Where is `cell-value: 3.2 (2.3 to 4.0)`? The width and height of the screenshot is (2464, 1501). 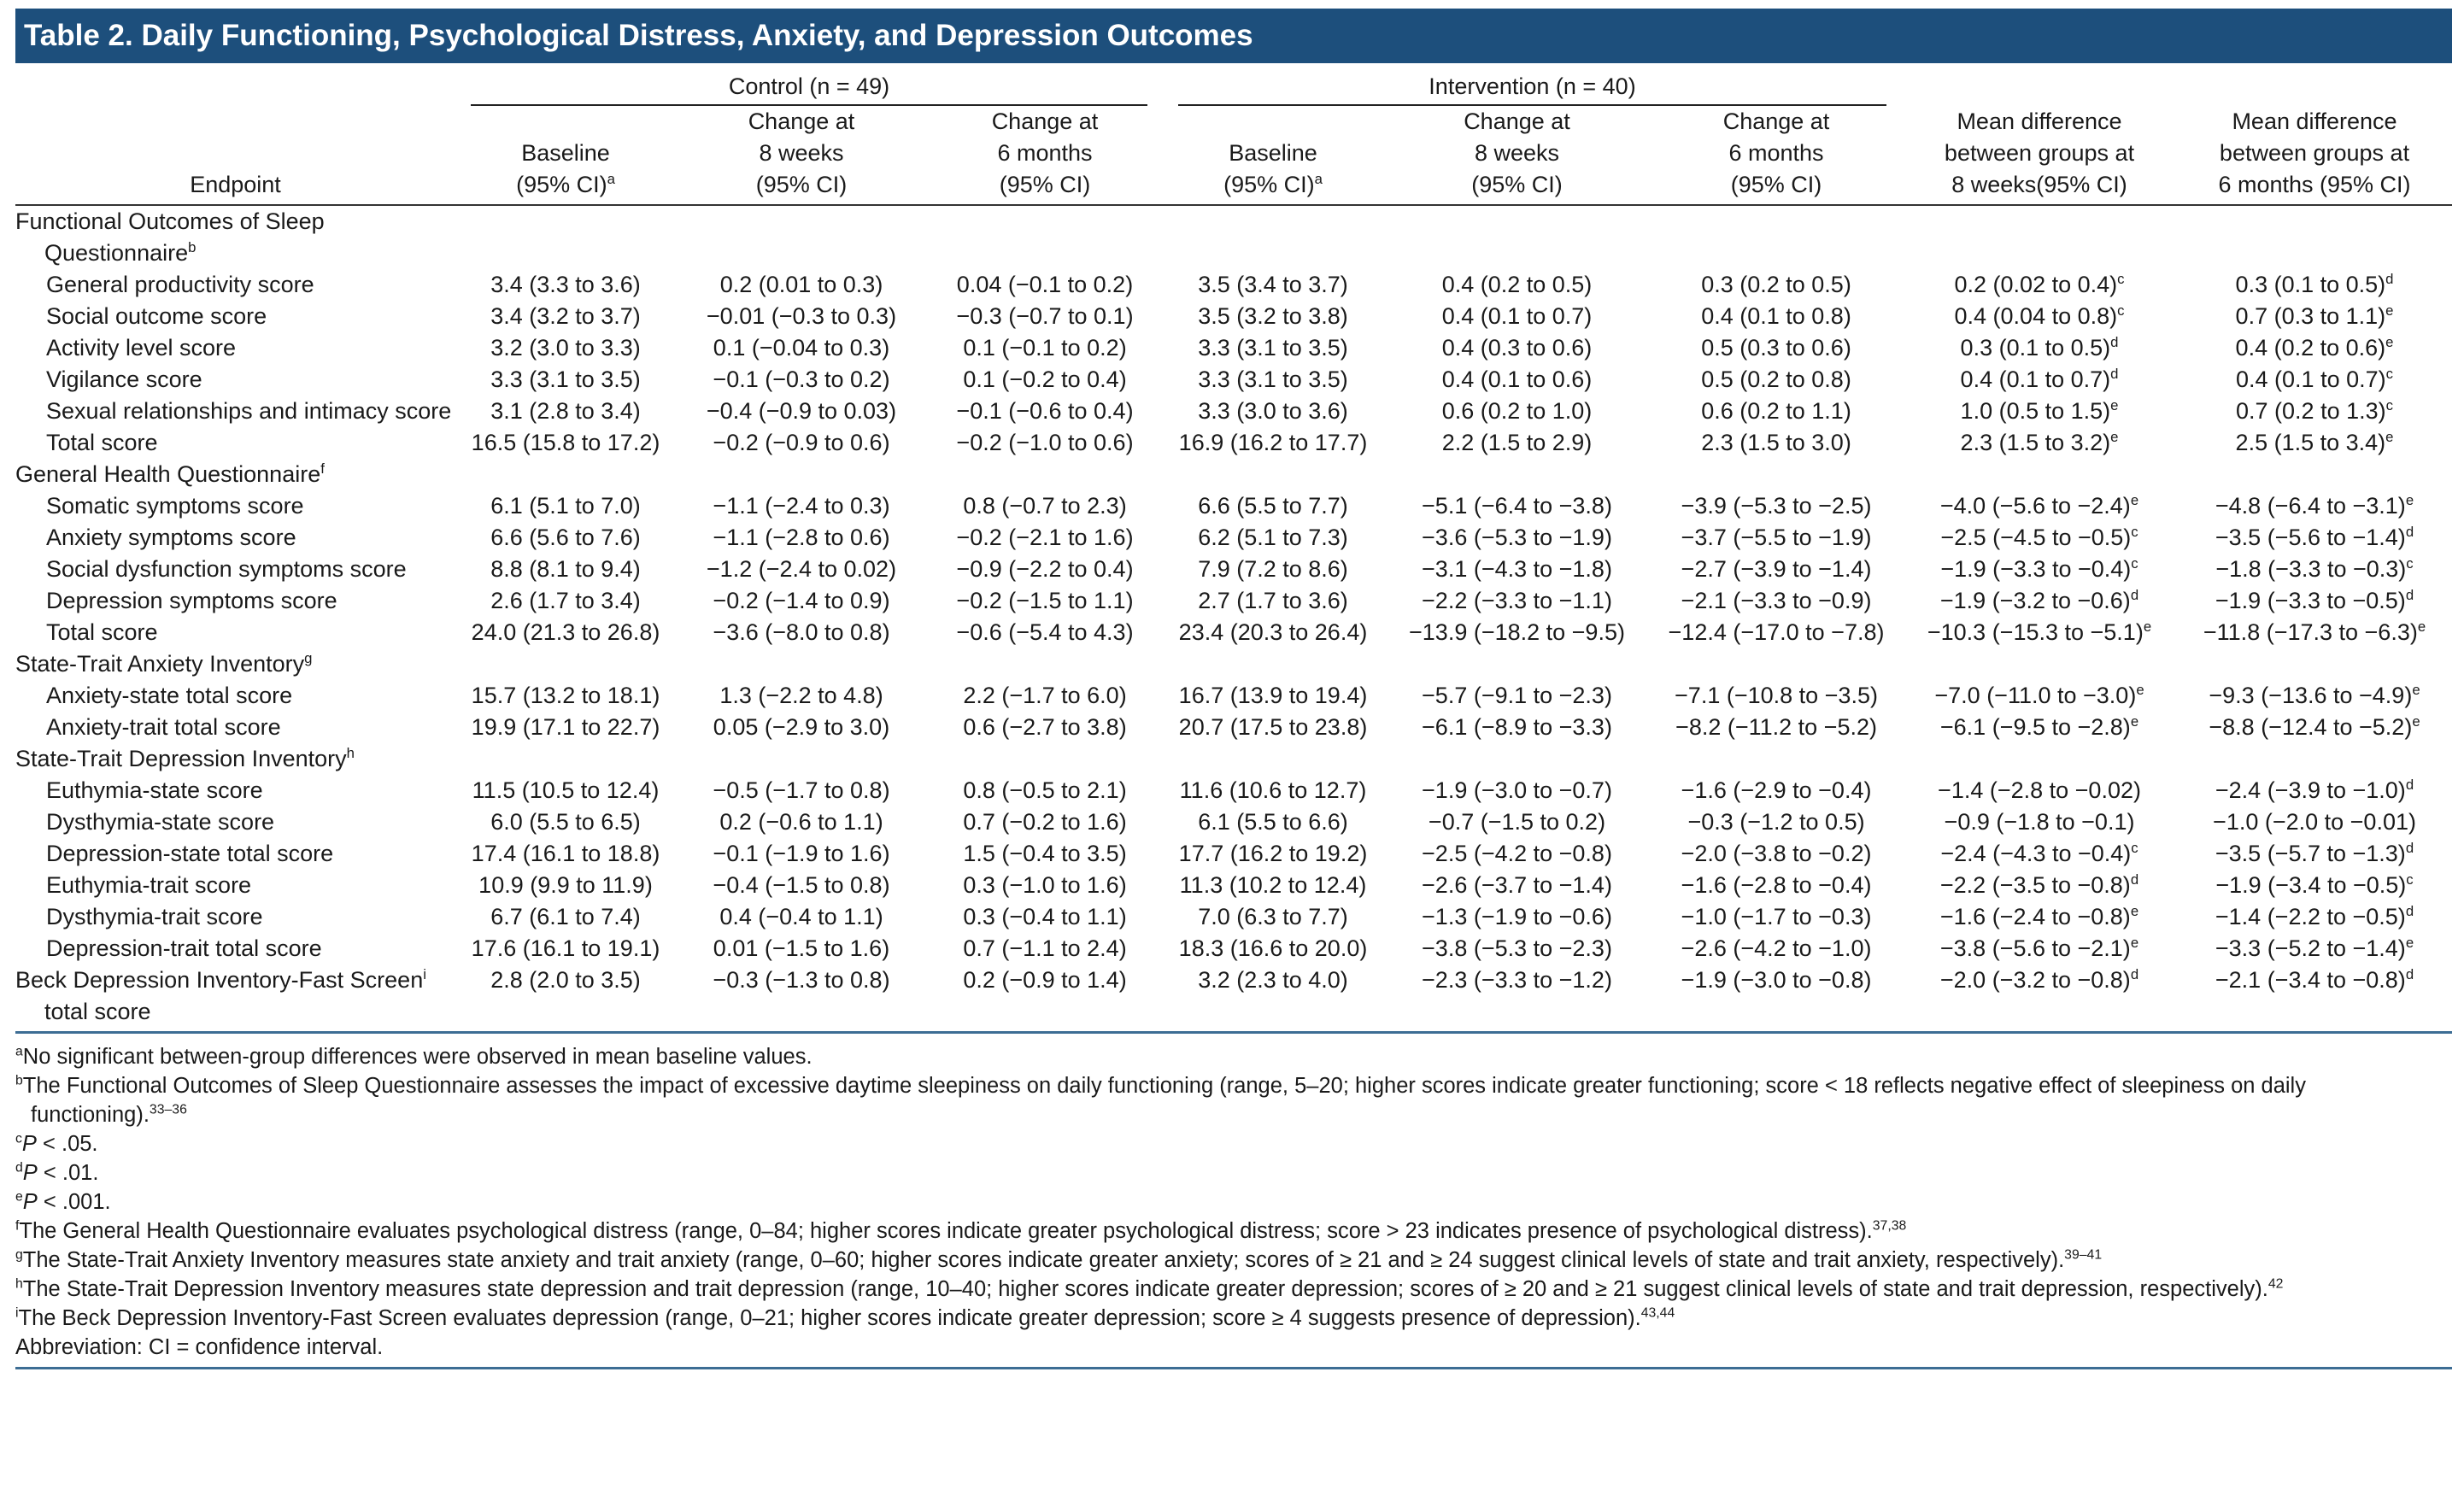
cell-value: 3.2 (2.3 to 4.0) is located at coordinates (1273, 980).